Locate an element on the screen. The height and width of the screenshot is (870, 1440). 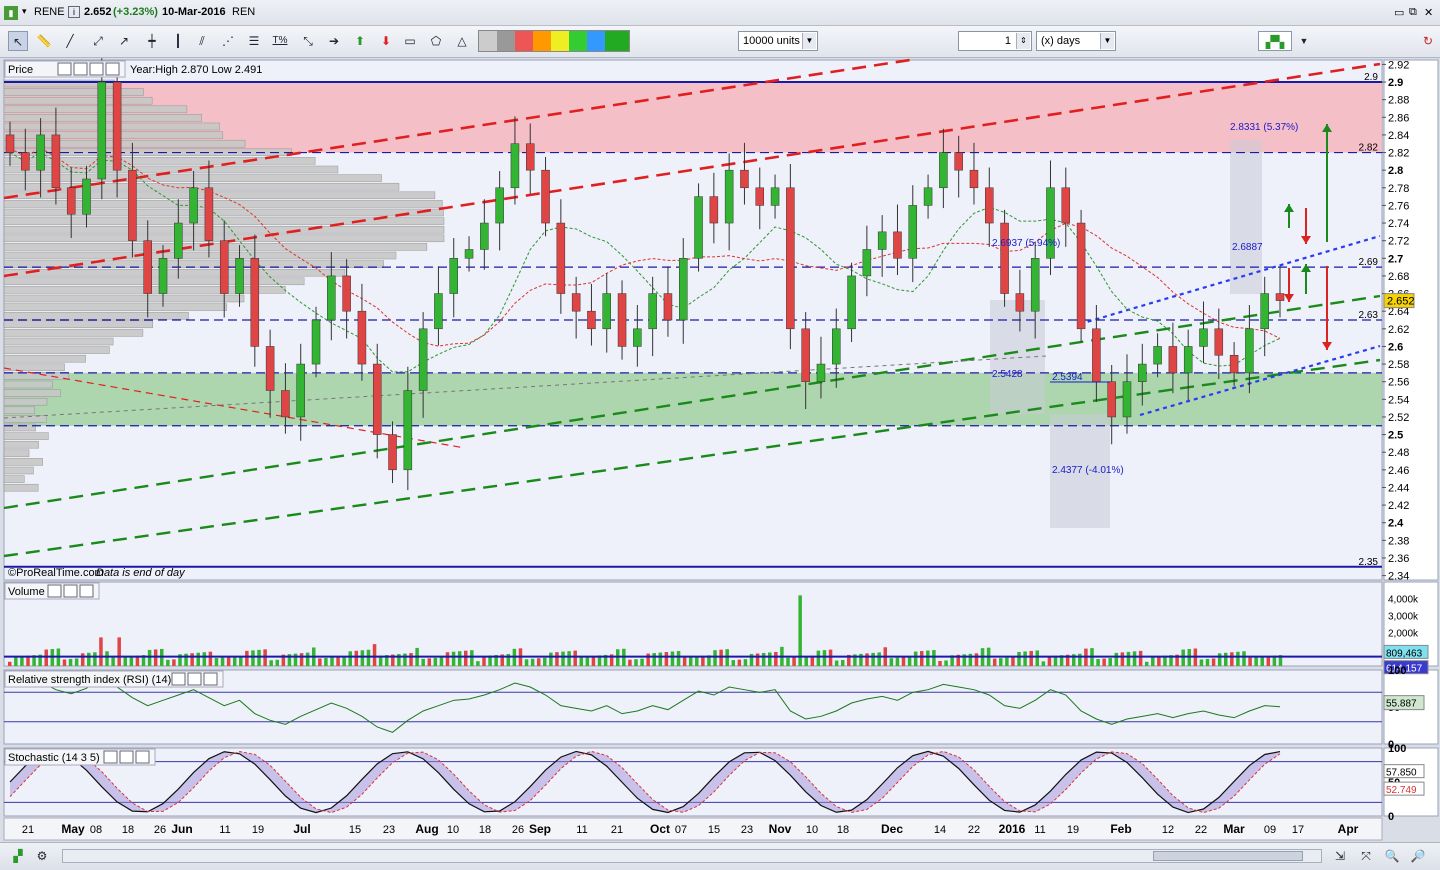
indicator-menu-icon: ▞▚ is located at coordinates (1275, 41).